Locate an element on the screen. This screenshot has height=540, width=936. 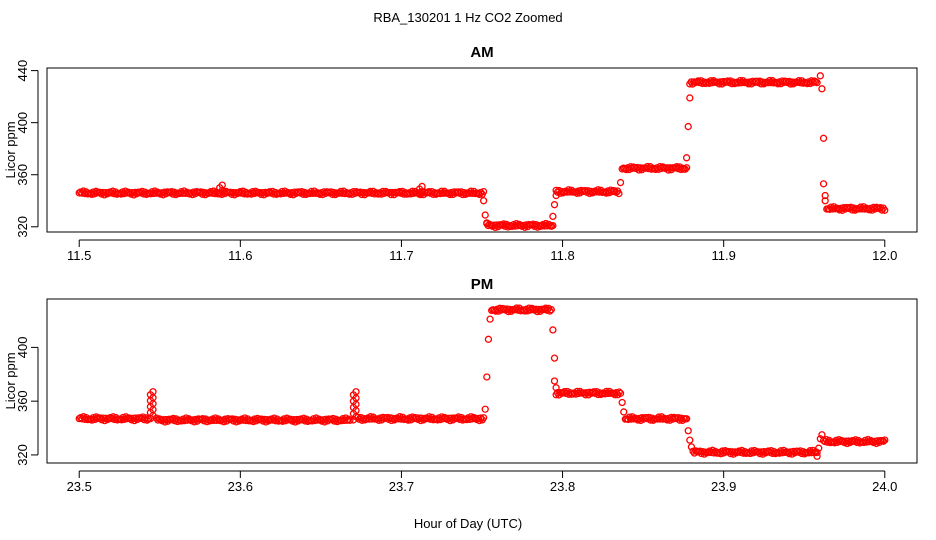
x-tick-label: 11.6 is located at coordinates (240, 255).